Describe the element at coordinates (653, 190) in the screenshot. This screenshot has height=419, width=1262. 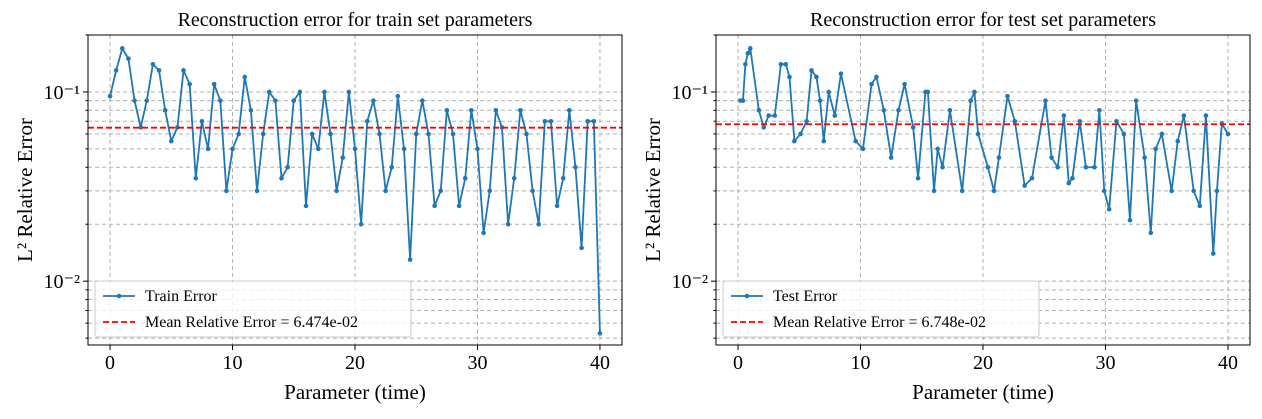
I see `y-axis-label: L² Relative Error` at that location.